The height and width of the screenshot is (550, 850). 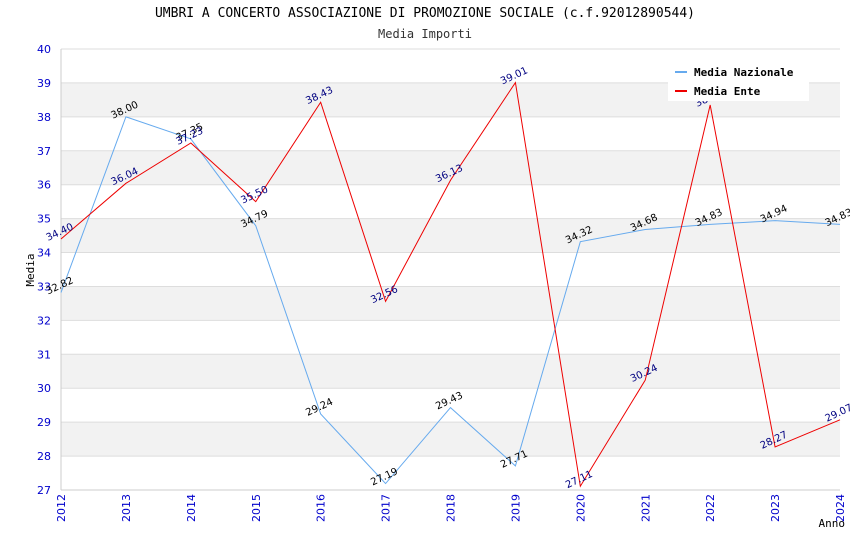 I want to click on y-tick-label: 39, so click(x=44, y=83).